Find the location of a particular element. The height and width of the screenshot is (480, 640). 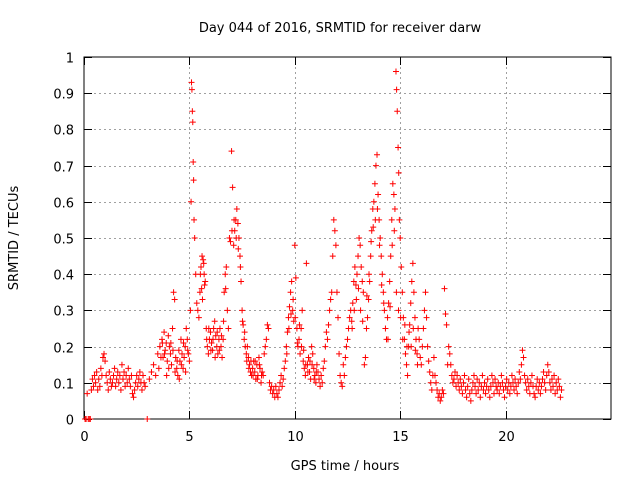

y-tick-label: 0.5 is located at coordinates (63, 240).